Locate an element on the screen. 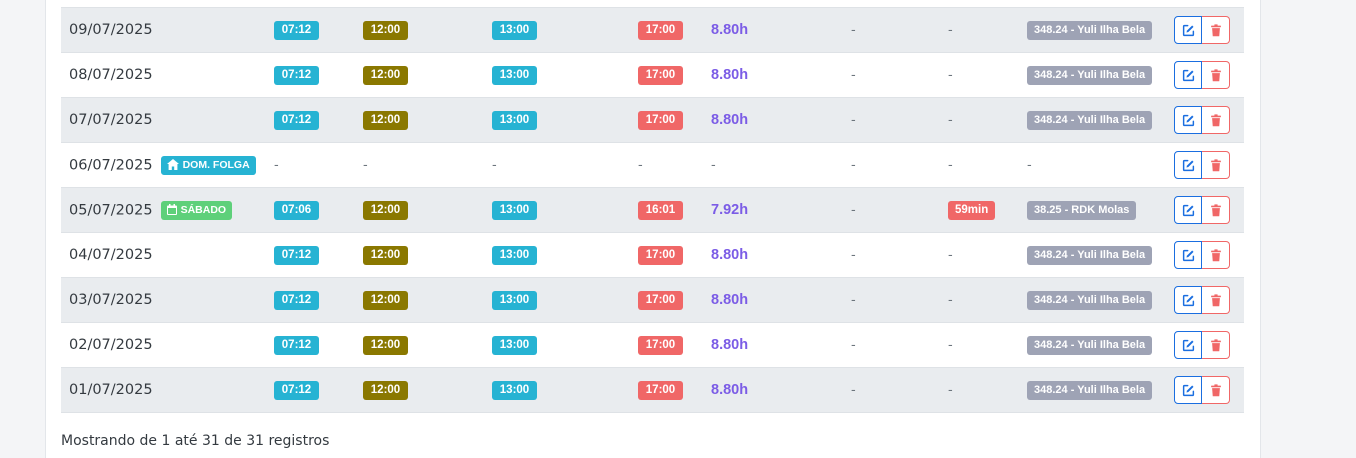  late-badge: 59min is located at coordinates (972, 210).